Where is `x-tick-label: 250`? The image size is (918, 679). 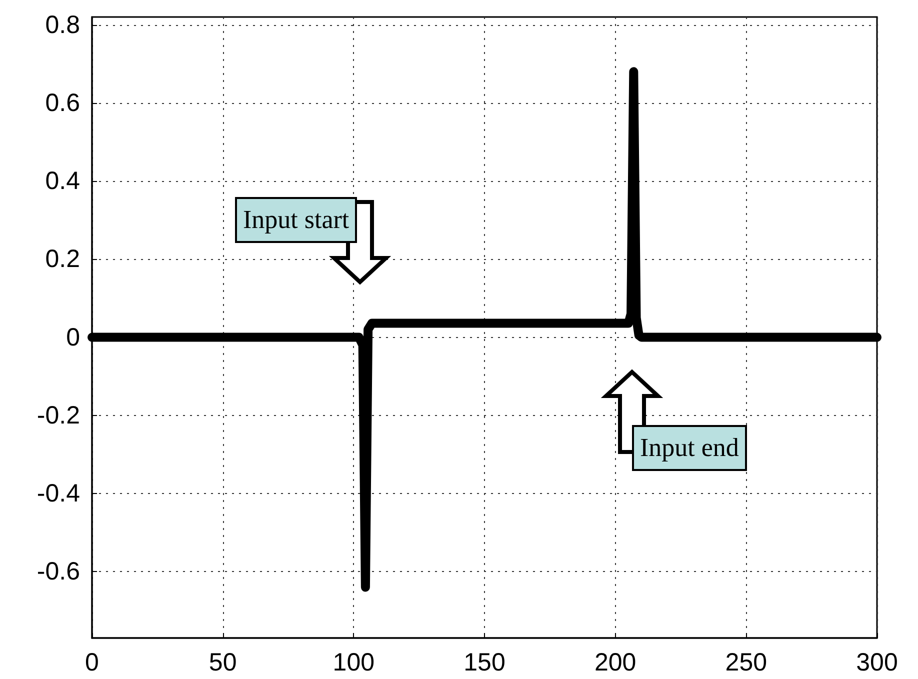 x-tick-label: 250 is located at coordinates (746, 662).